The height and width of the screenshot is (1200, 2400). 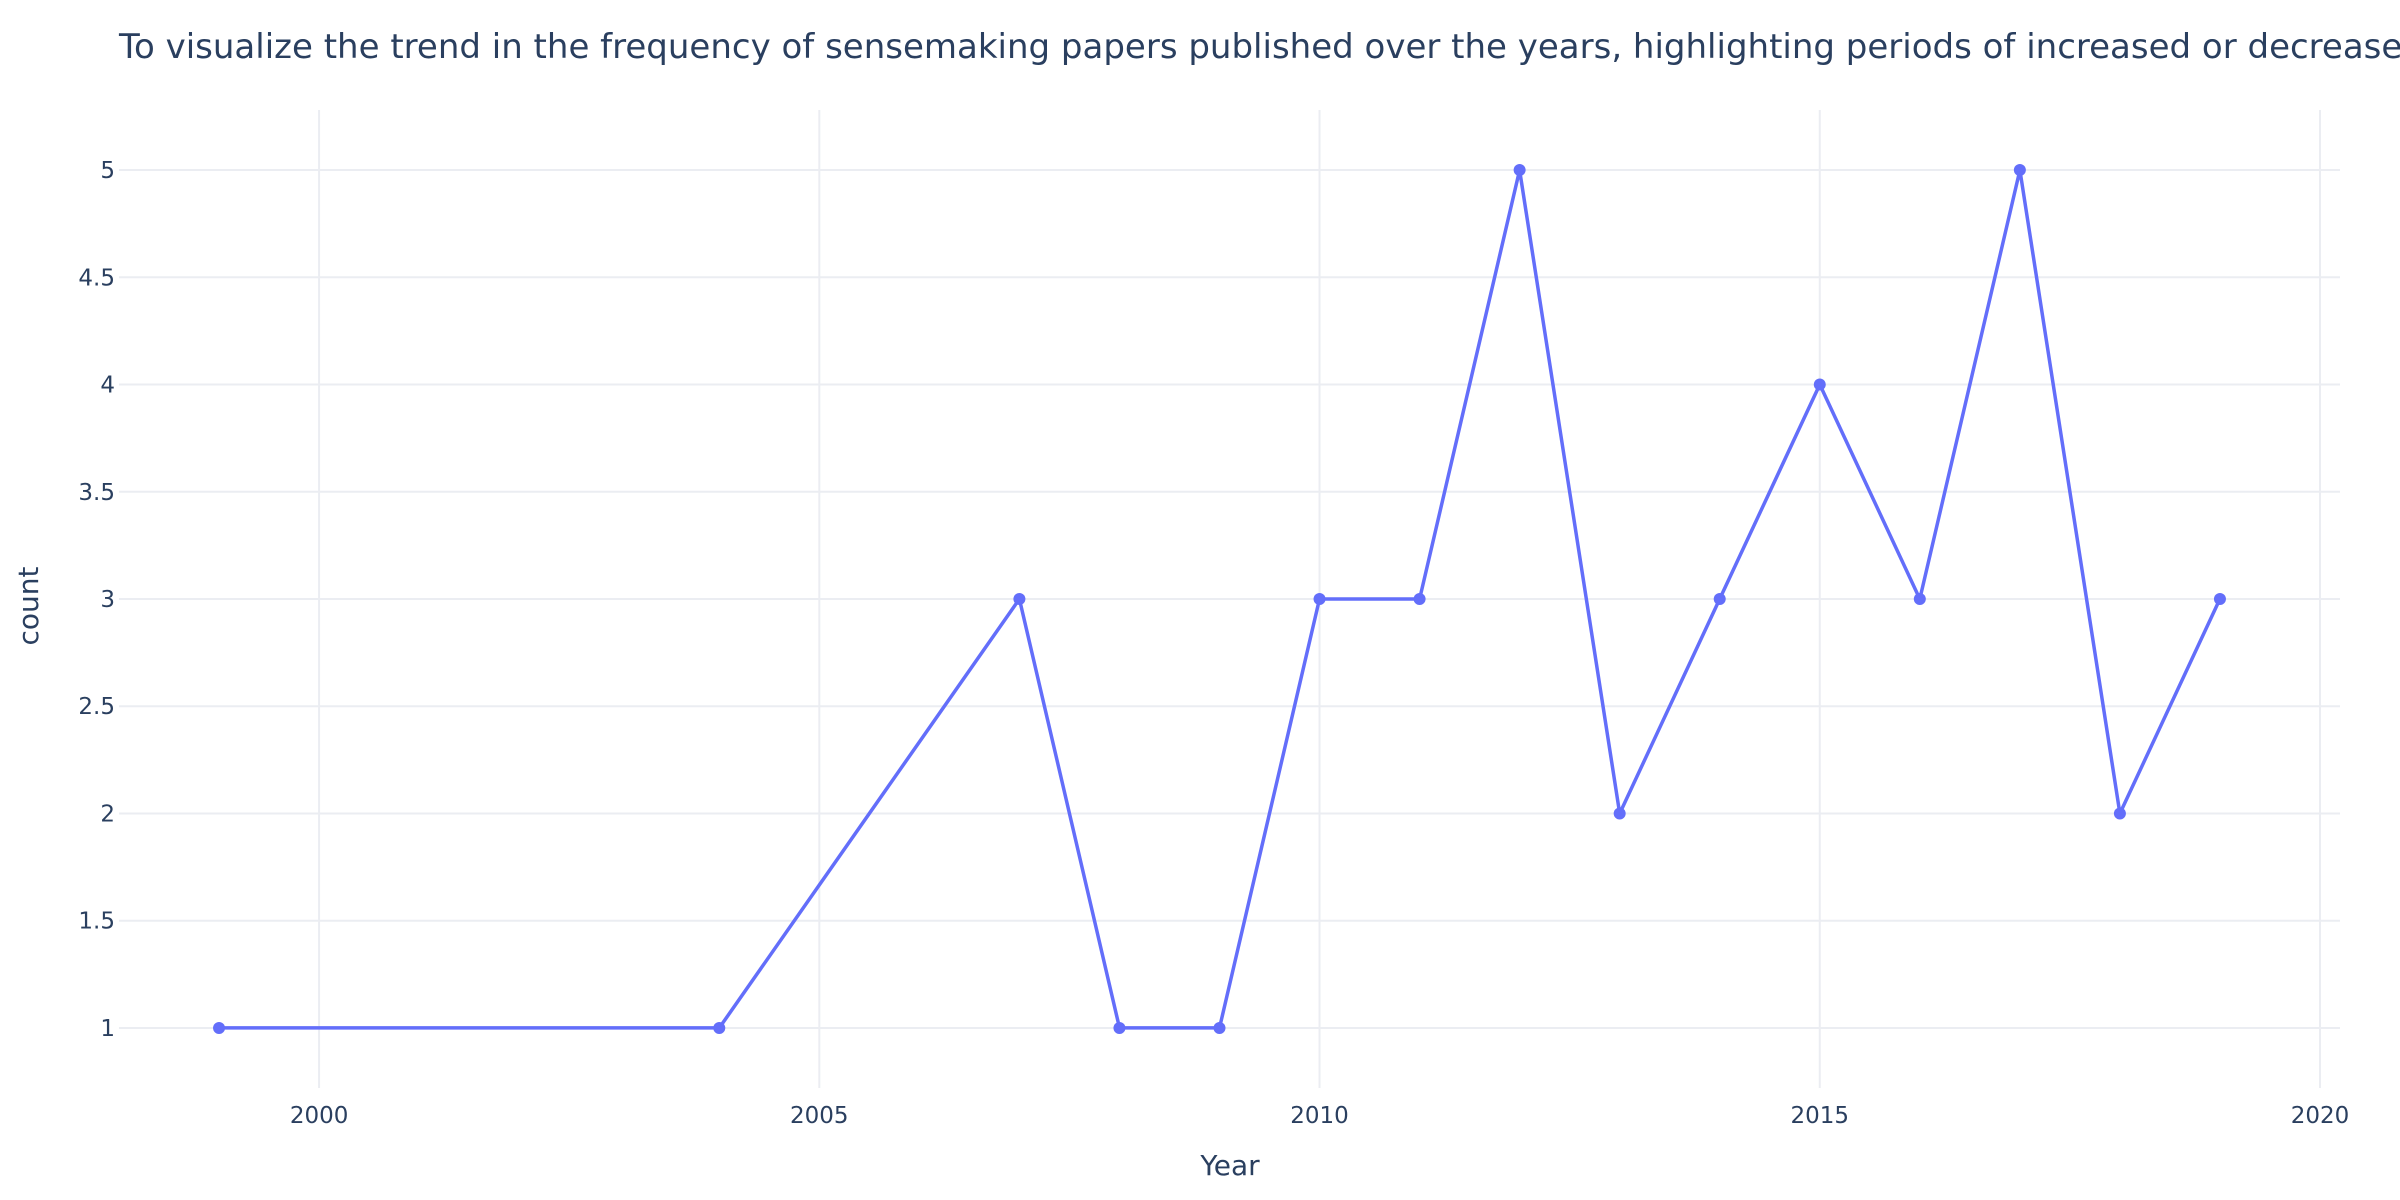 I want to click on x-tick-label: 2015, so click(x=1819, y=1116).